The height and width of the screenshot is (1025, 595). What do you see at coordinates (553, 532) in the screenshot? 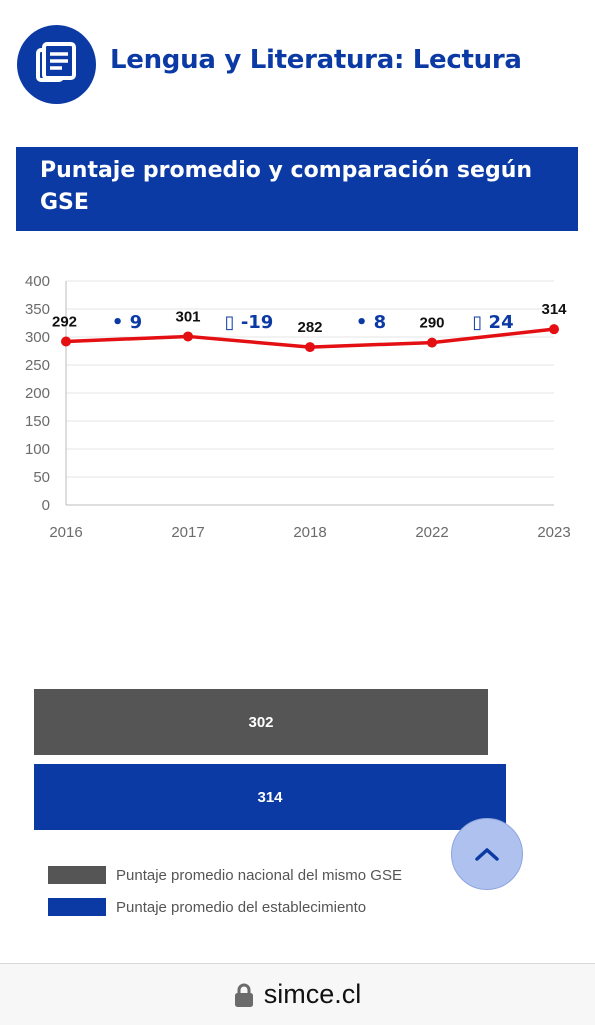
I see `x-tick-label: 2023` at bounding box center [553, 532].